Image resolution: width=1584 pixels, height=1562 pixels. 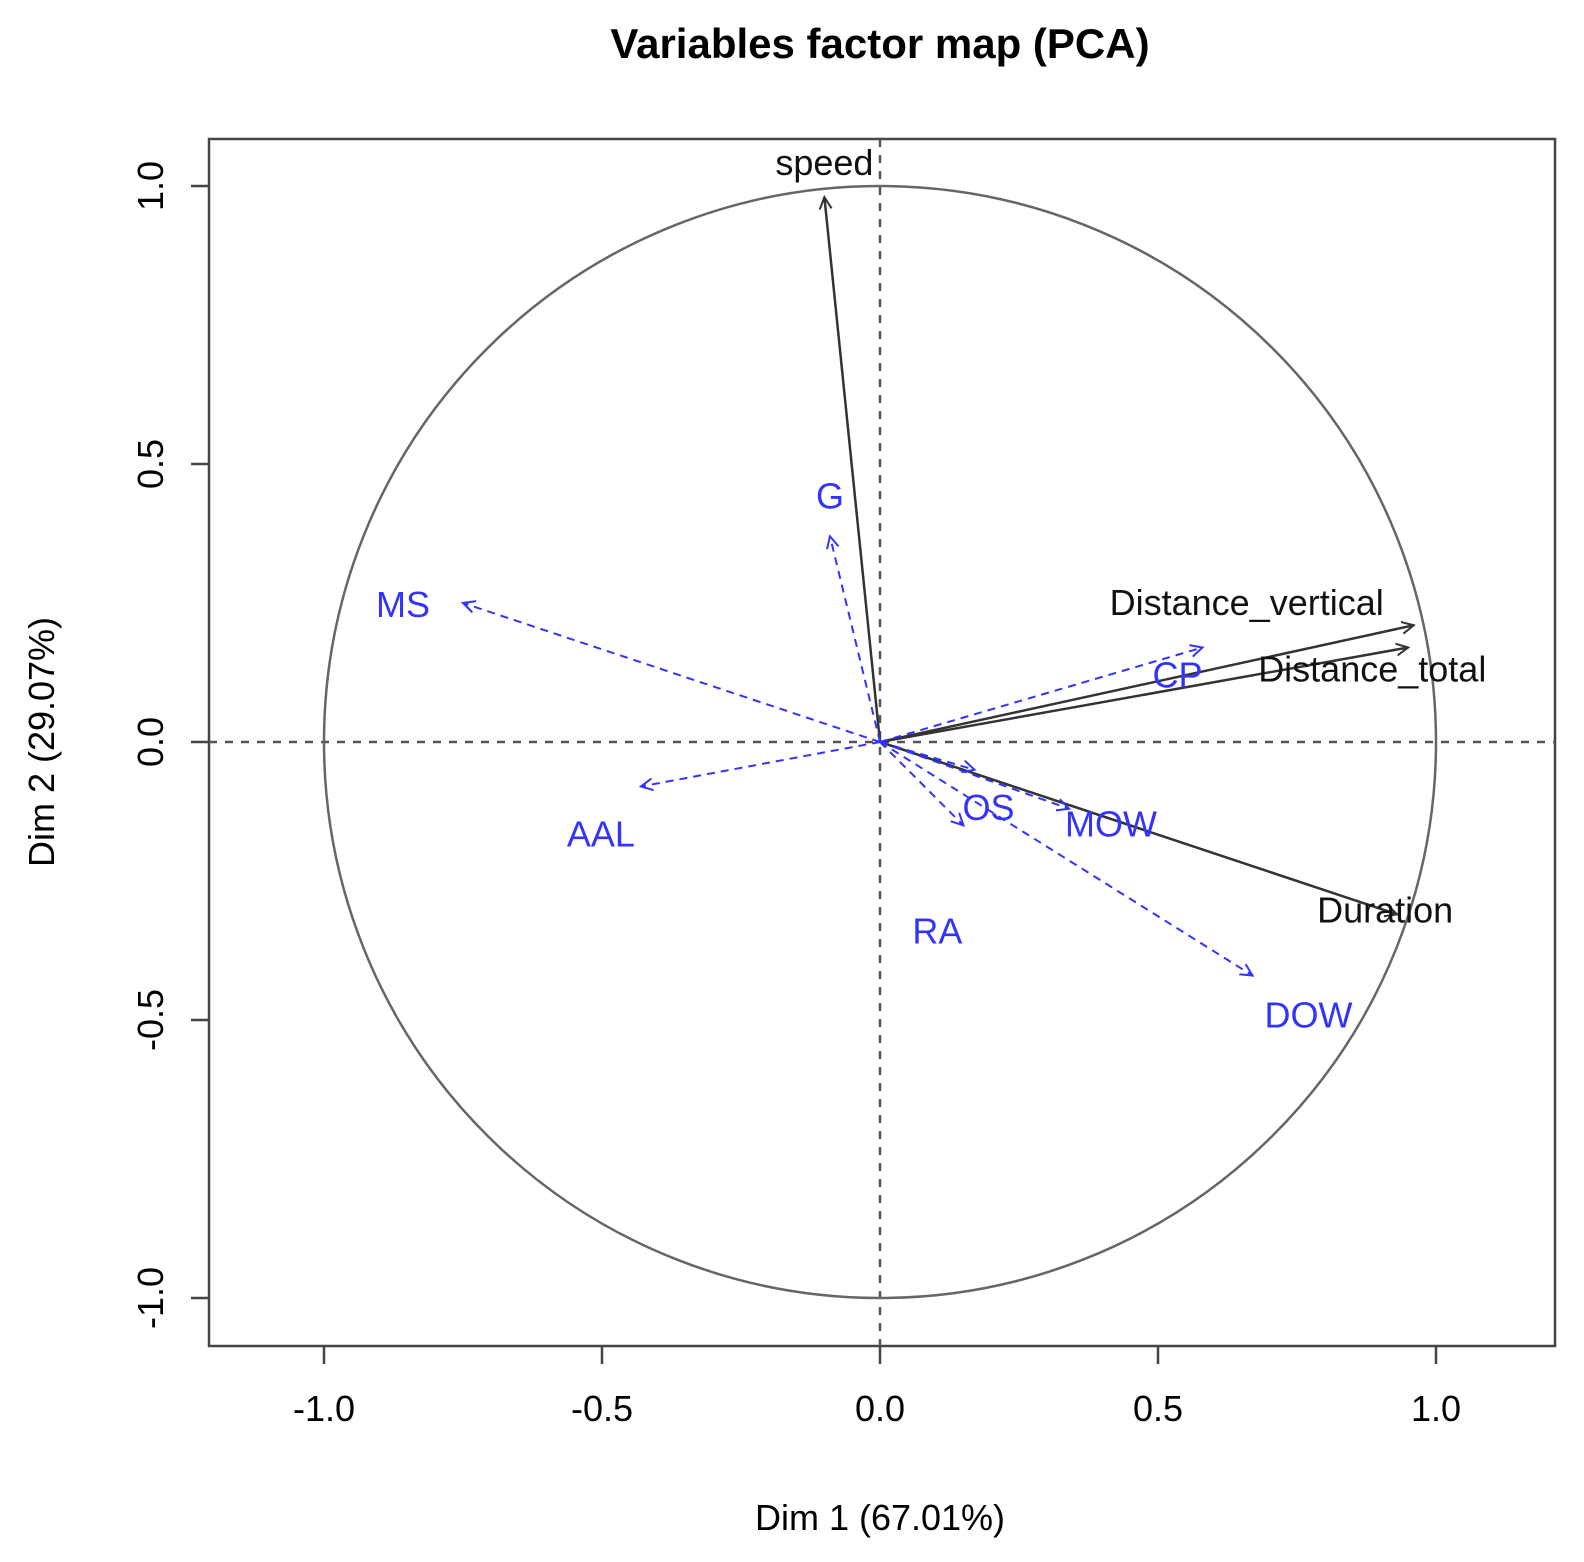 What do you see at coordinates (1372, 668) in the screenshot?
I see `label-distance-total: Distance_total` at bounding box center [1372, 668].